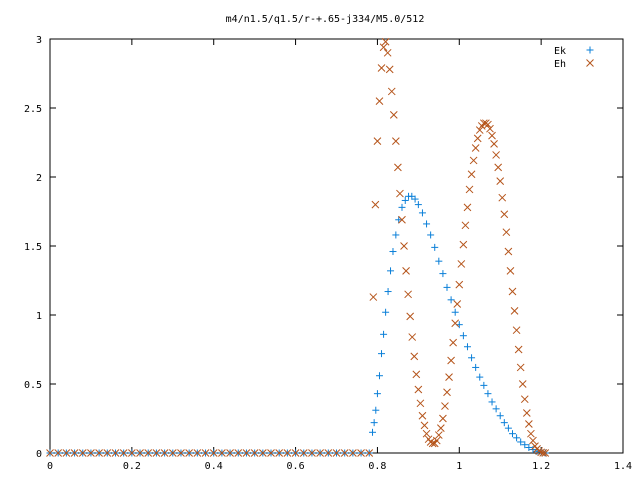 This screenshot has width=640, height=480. What do you see at coordinates (560, 64) in the screenshot?
I see `legend-label-eh: Eh` at bounding box center [560, 64].